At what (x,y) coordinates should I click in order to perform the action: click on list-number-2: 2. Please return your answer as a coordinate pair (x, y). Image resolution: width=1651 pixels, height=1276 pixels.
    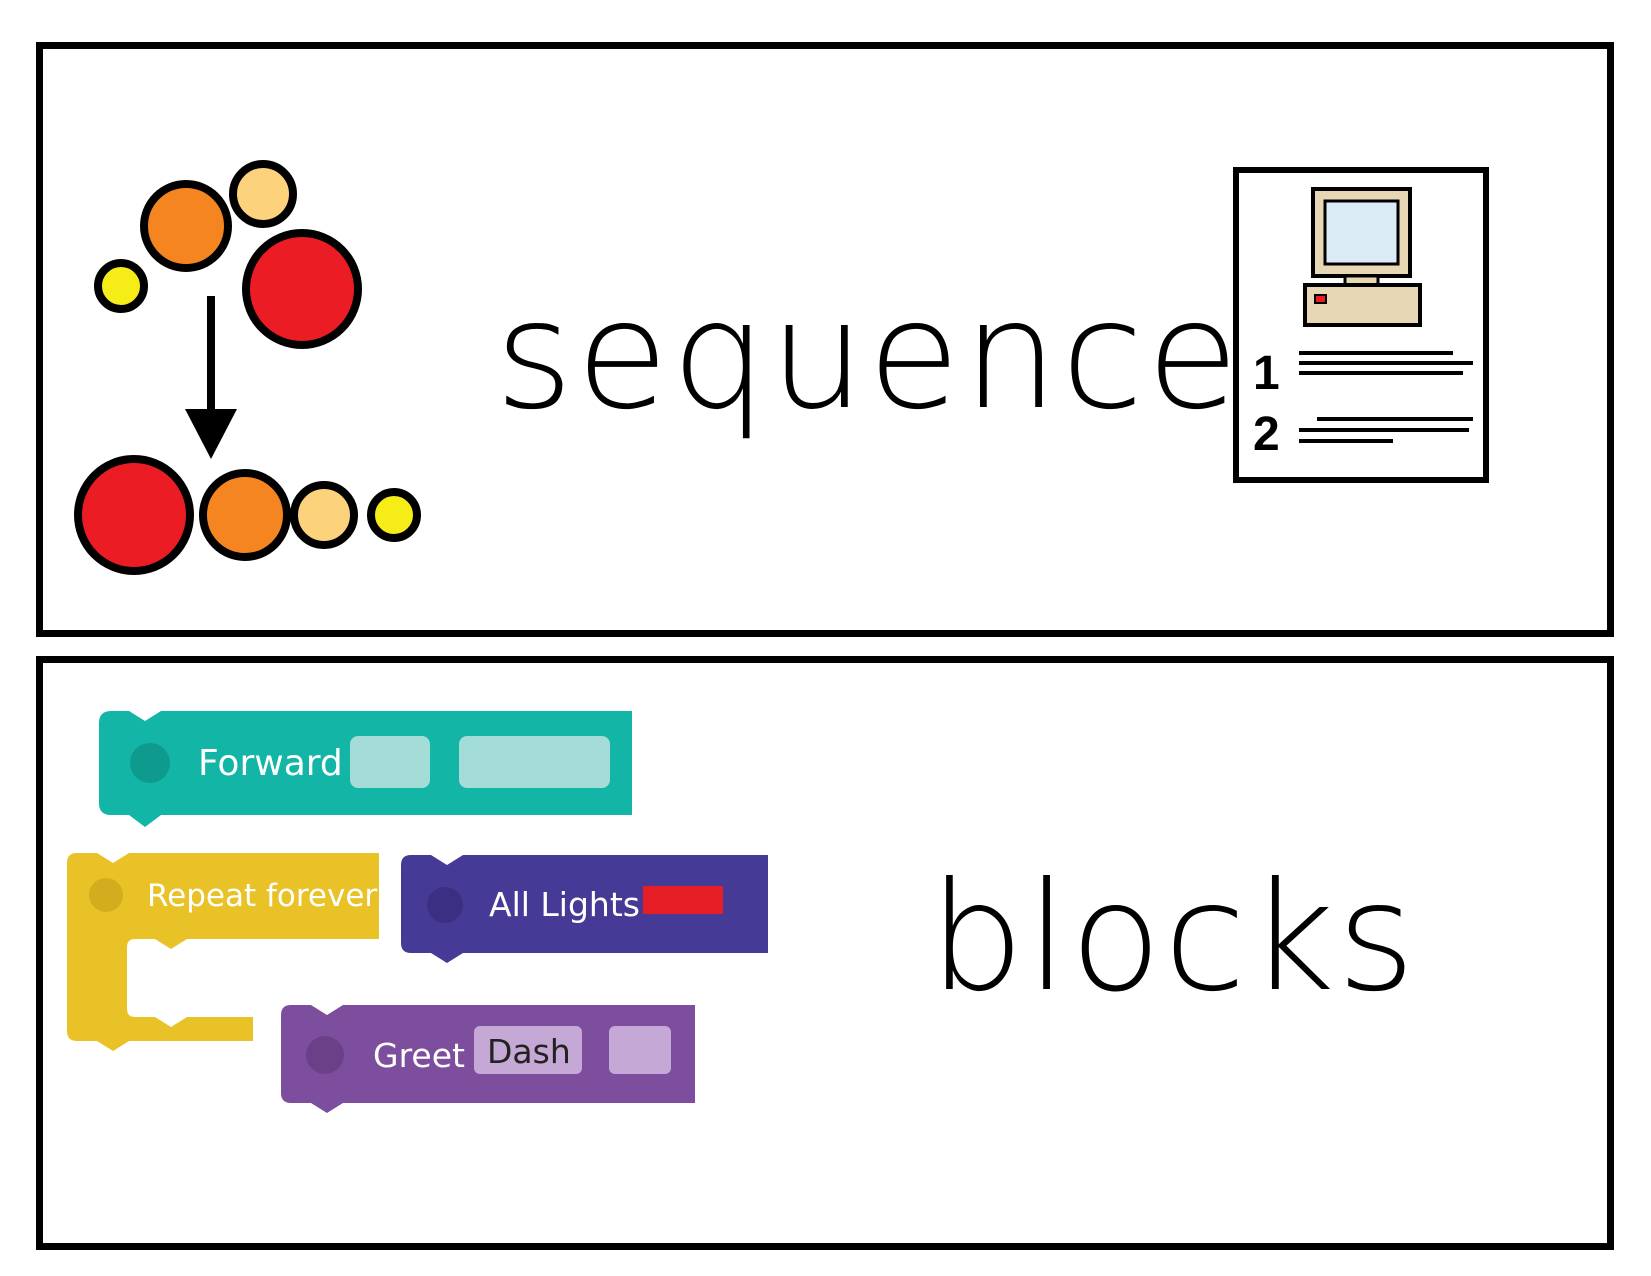
    Looking at the image, I should click on (1266, 434).